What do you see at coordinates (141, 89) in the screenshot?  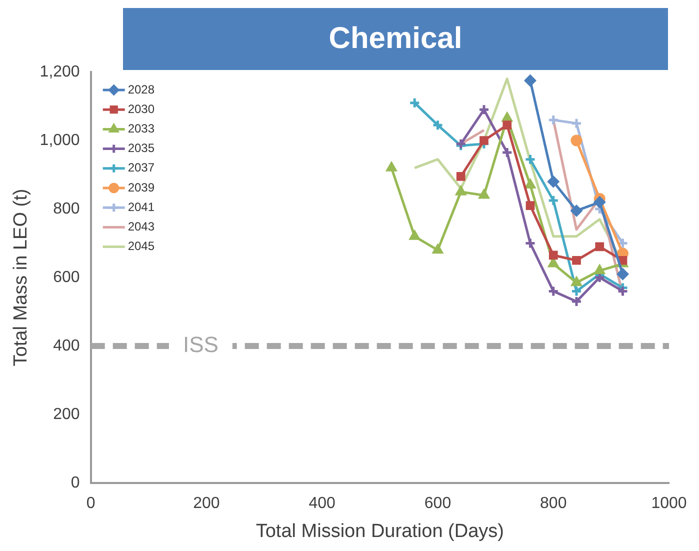 I see `legend-label: 2028` at bounding box center [141, 89].